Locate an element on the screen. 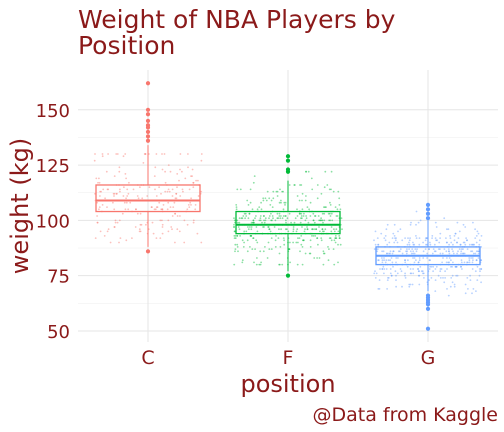 This screenshot has height=432, width=504. outlier-G is located at coordinates (428, 308).